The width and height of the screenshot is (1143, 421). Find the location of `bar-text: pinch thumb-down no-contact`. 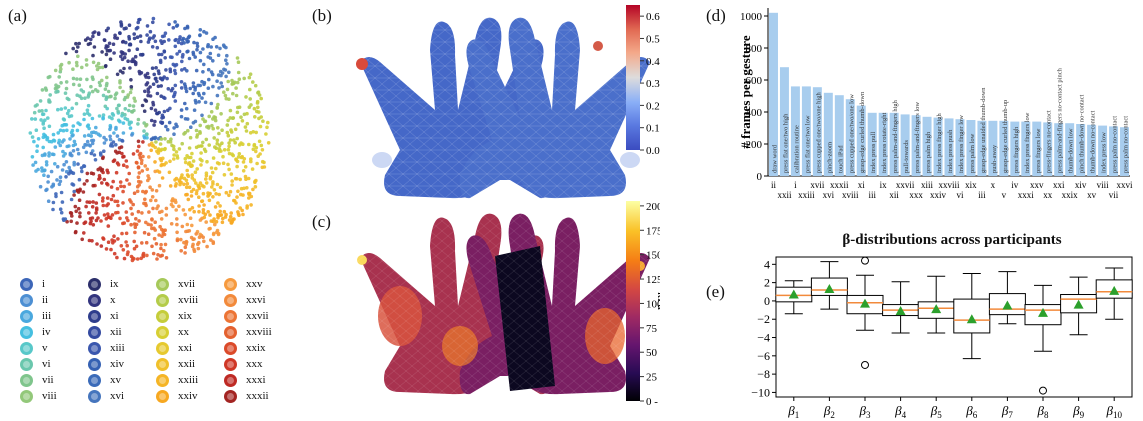

bar-text: pinch thumb-down no-contact is located at coordinates (1082, 133).